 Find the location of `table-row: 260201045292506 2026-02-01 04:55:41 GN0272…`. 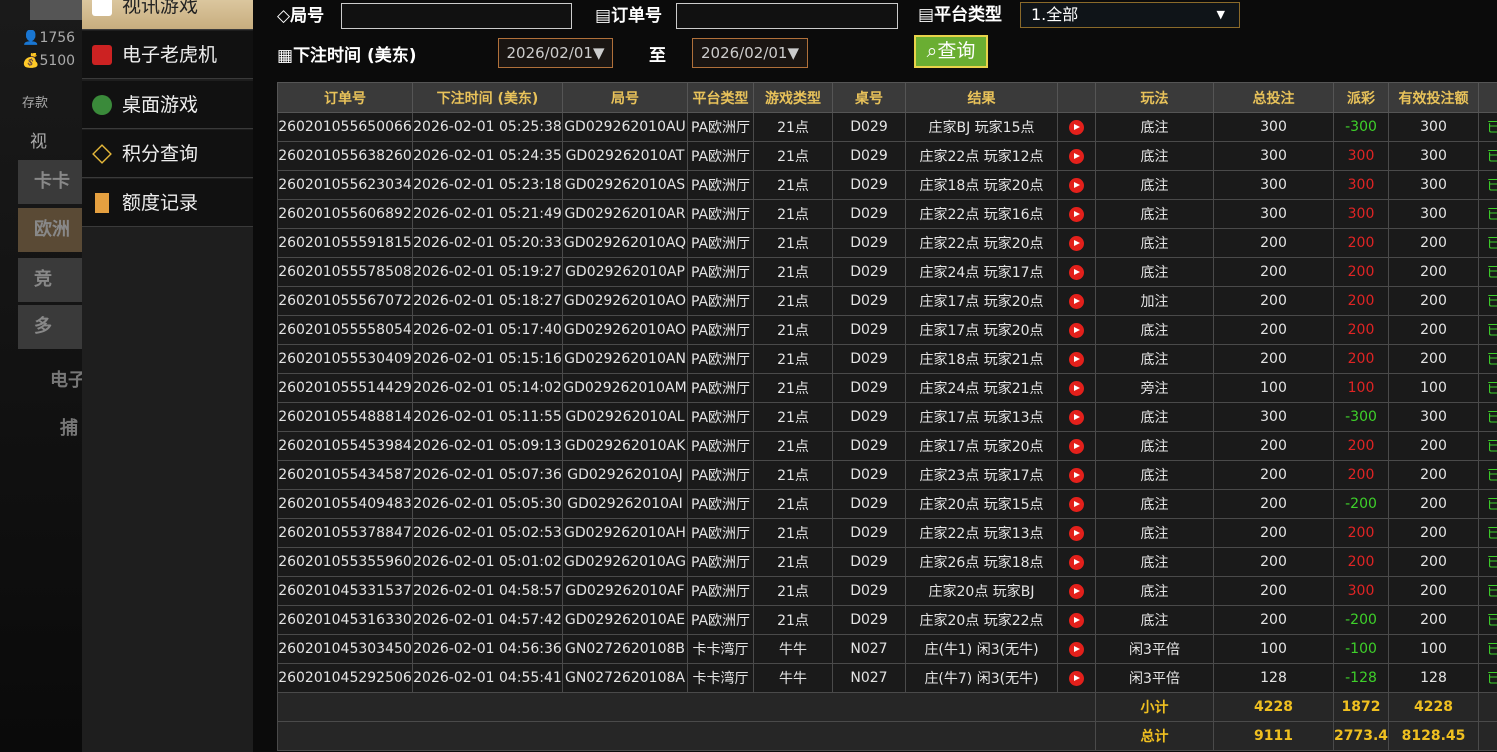

table-row: 260201045292506 2026-02-01 04:55:41 GN0272… is located at coordinates (887, 678).